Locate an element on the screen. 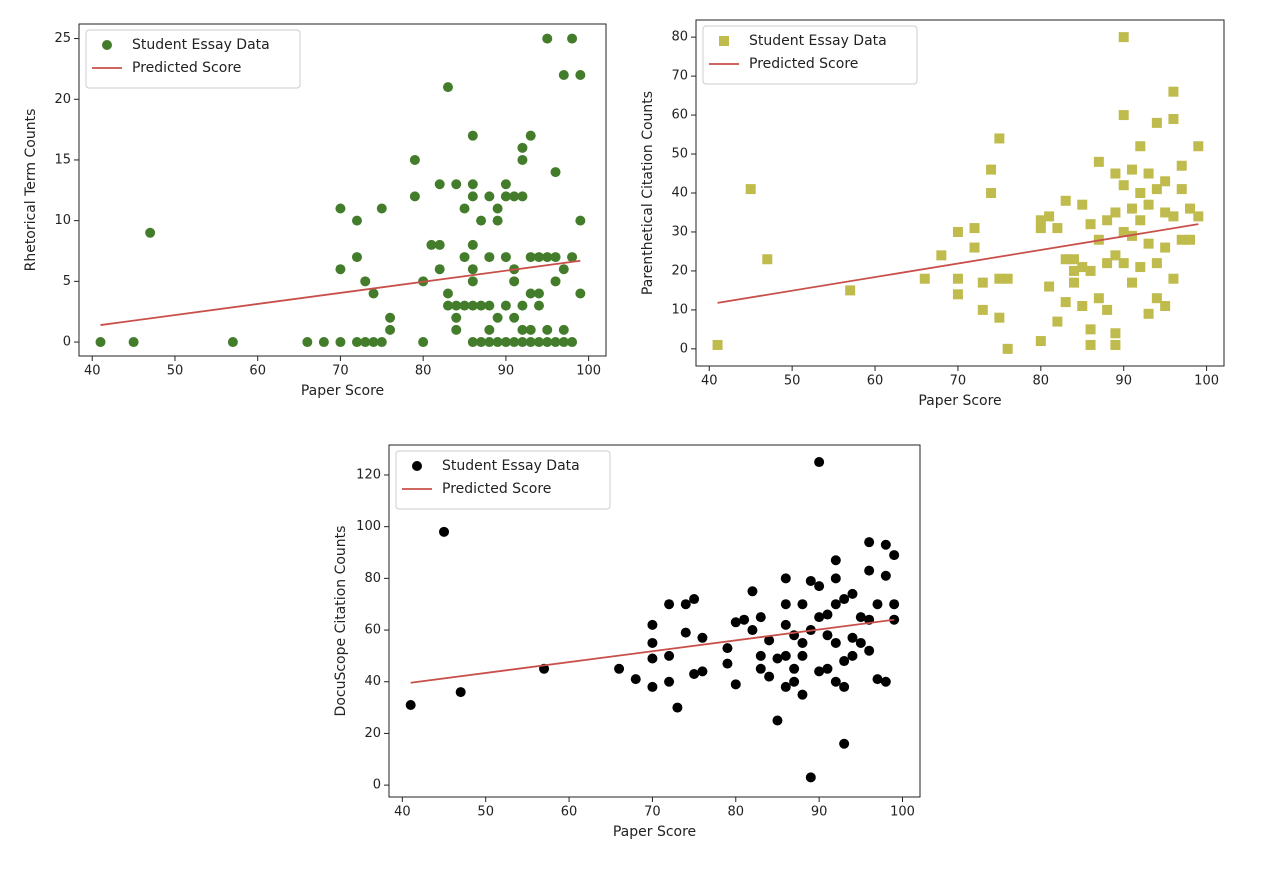 This screenshot has height=874, width=1270. x-tick-label: 70 is located at coordinates (652, 812).